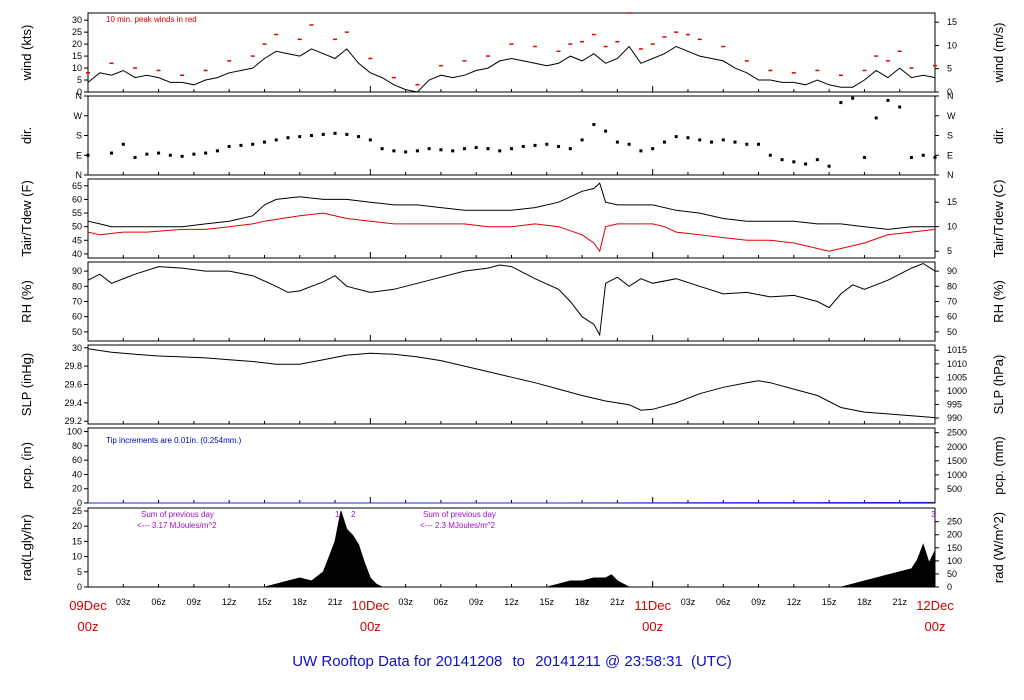  What do you see at coordinates (77, 489) in the screenshot?
I see `pcp-ytick-label: 20` at bounding box center [77, 489].